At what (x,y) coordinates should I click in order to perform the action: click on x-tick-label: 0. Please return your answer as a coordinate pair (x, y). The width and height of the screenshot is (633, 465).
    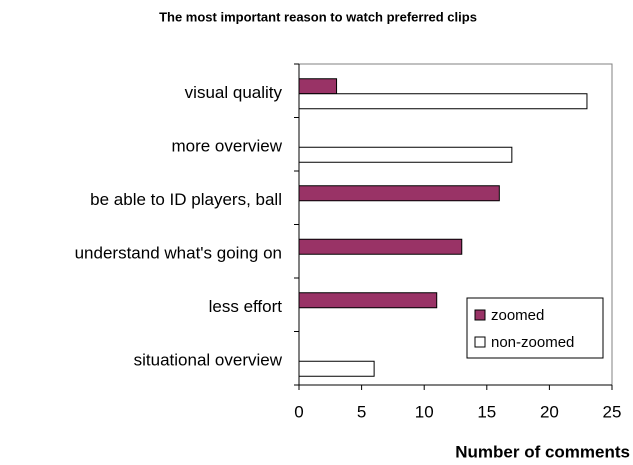
    Looking at the image, I should click on (298, 411).